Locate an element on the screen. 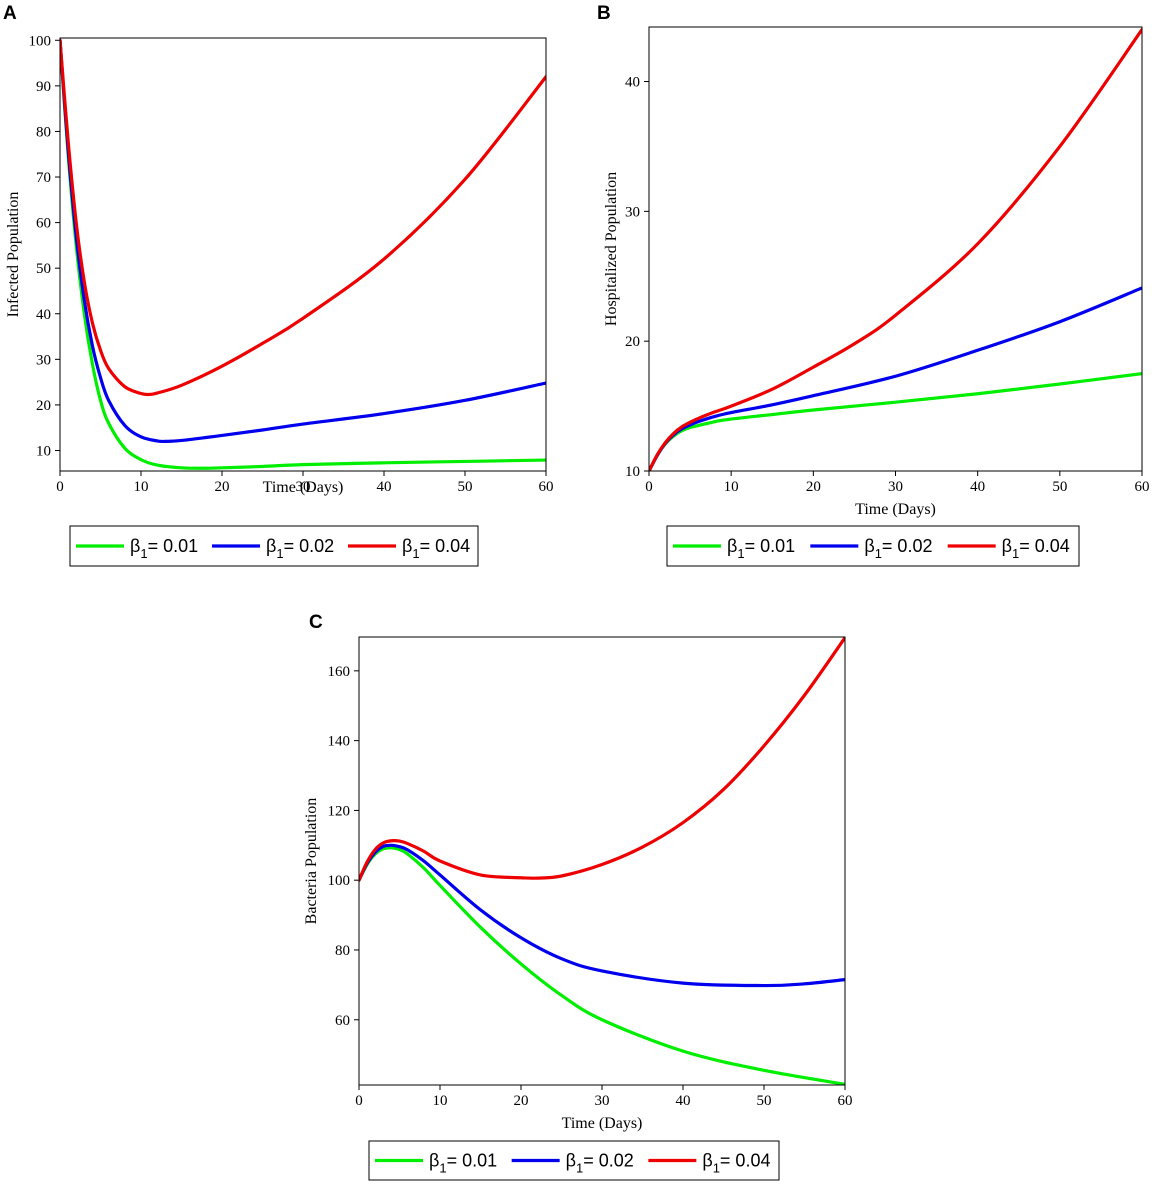 The width and height of the screenshot is (1155, 1185). panel-letter: A is located at coordinates (10, 13).